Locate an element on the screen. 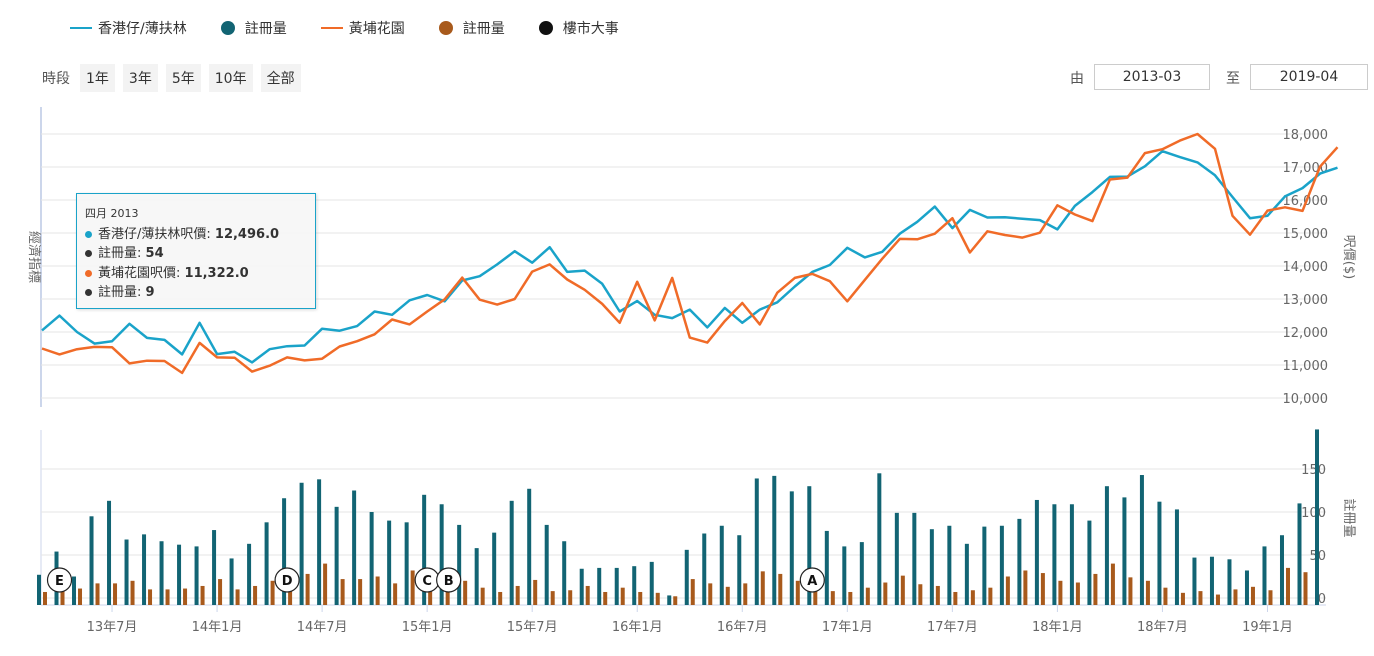 This screenshot has height=656, width=1374. range-button-3y: 3年 is located at coordinates (140, 78).